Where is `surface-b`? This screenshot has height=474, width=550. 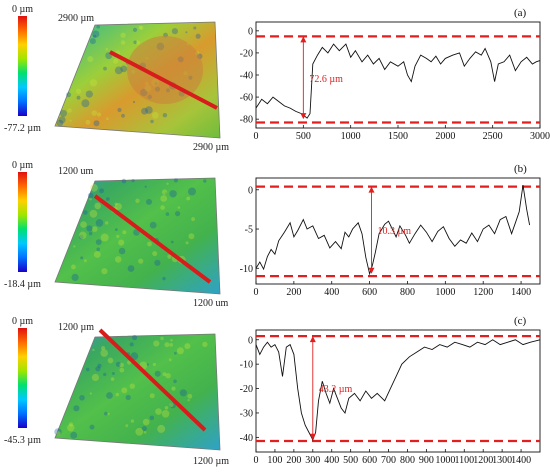 surface-b is located at coordinates (137, 236).